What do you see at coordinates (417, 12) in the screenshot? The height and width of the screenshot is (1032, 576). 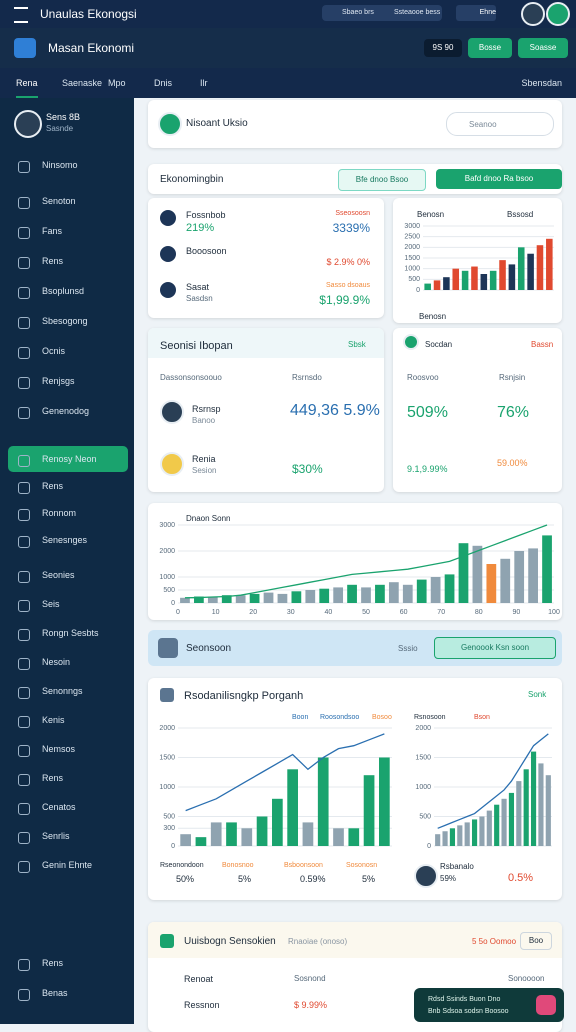 I see `search-button: Ssteaooe bess` at bounding box center [417, 12].